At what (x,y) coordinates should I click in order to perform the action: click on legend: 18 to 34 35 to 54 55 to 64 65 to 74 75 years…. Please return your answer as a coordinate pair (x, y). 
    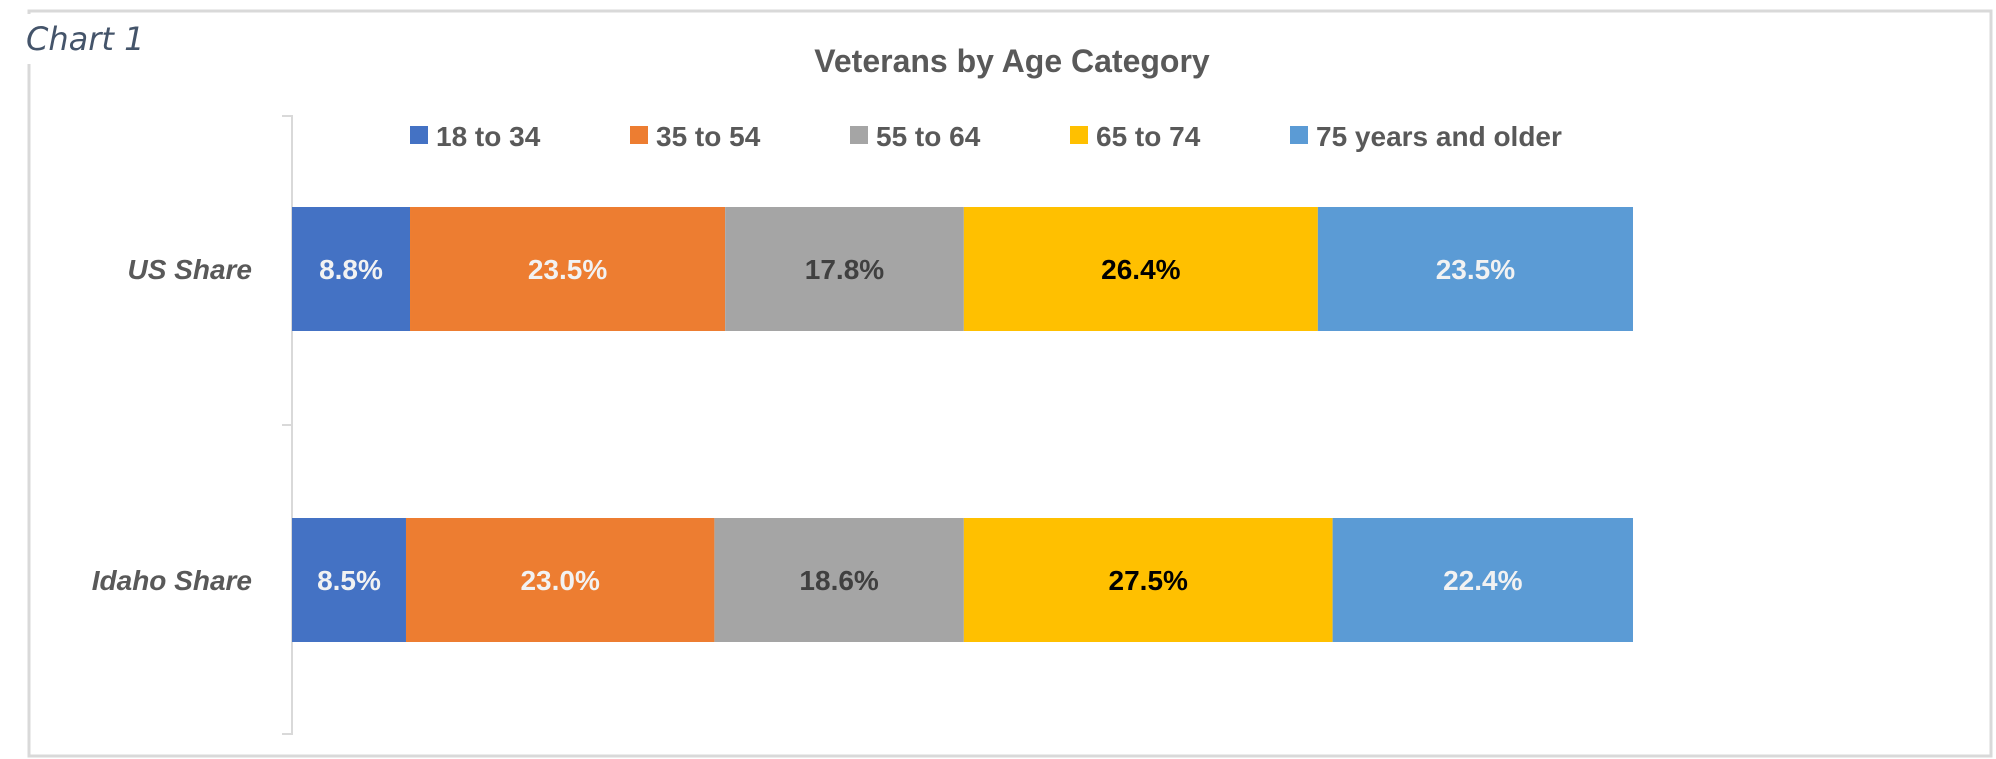
    Looking at the image, I should click on (986, 136).